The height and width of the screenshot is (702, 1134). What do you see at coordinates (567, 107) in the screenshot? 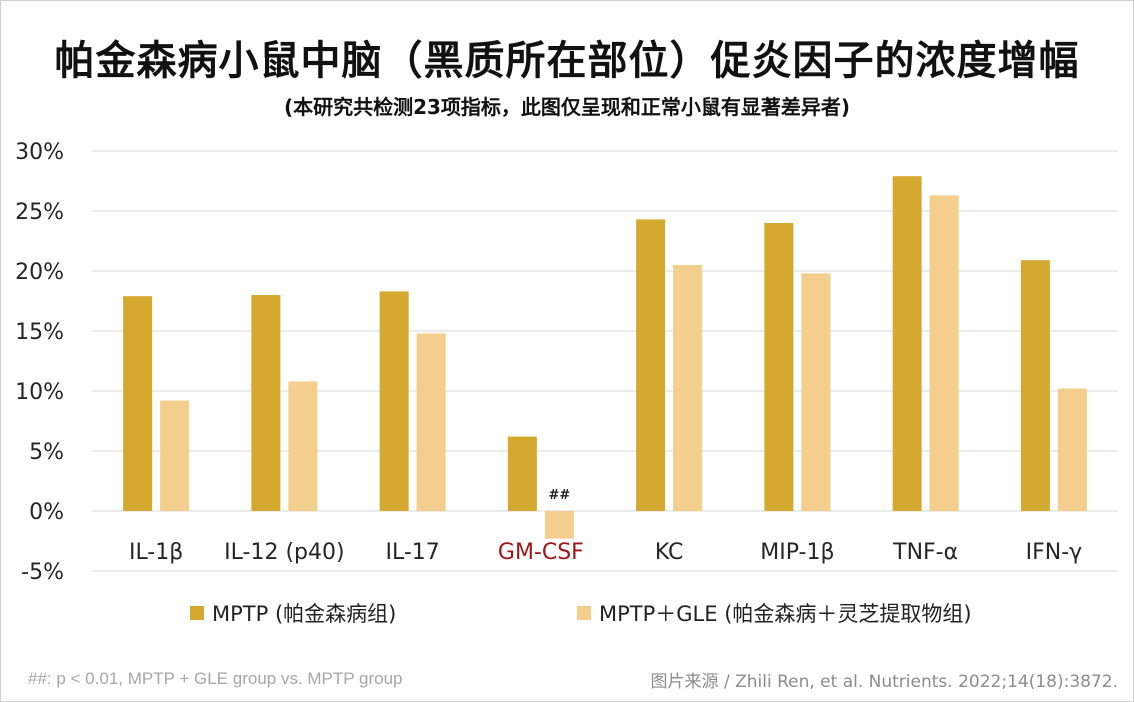
I see `chart-subtitle: (本研究共检测23项指标，此图仅呈现和正常小鼠有显著差异者)` at bounding box center [567, 107].